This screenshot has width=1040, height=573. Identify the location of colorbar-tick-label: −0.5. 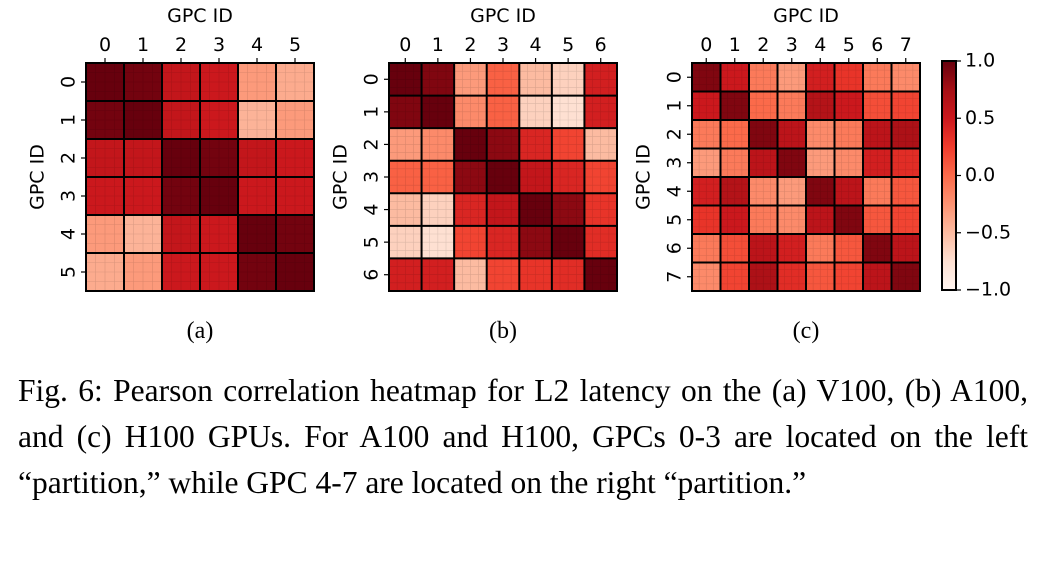
(988, 232).